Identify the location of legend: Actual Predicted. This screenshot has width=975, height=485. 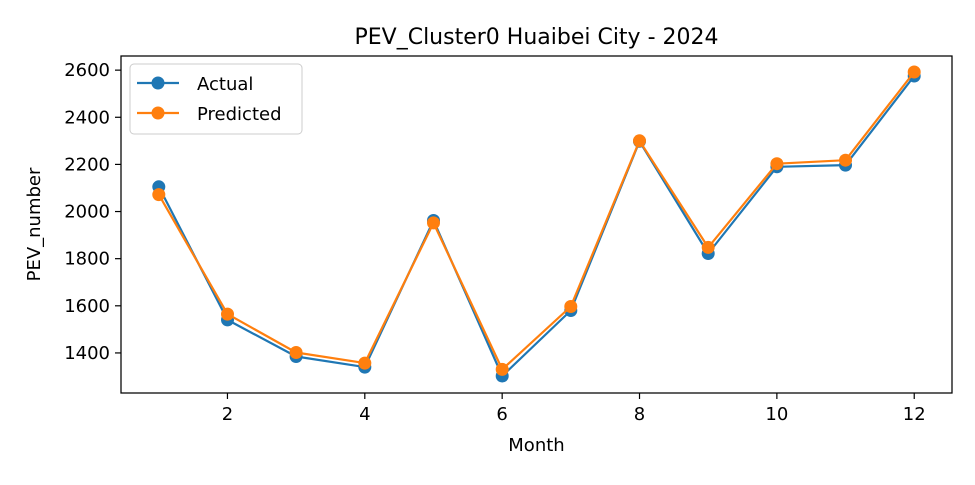
(216, 99).